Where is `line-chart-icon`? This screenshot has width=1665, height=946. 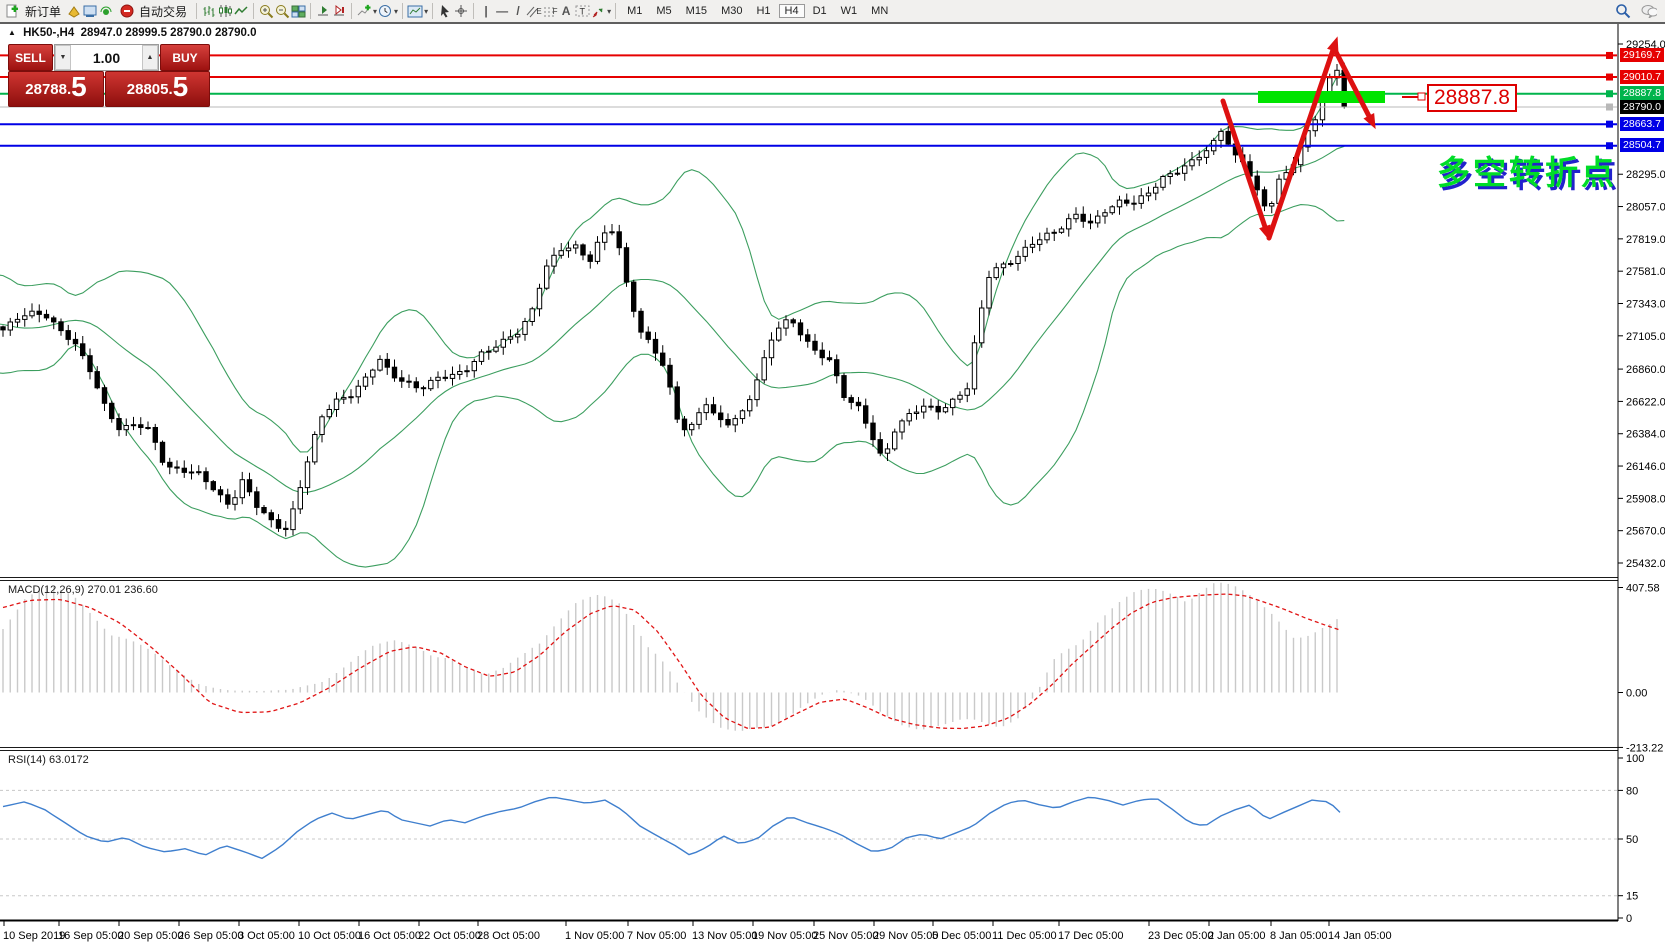
line-chart-icon is located at coordinates (241, 11).